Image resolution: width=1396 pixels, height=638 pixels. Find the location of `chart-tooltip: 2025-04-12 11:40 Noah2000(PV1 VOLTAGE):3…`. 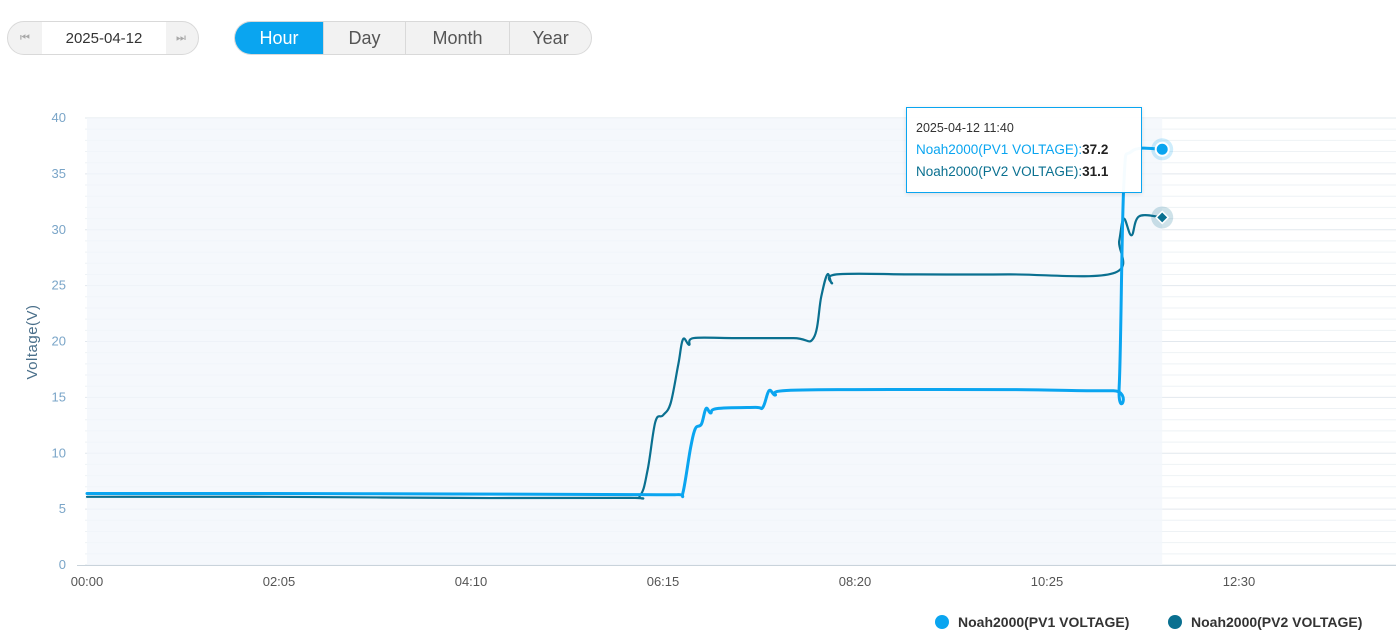

chart-tooltip: 2025-04-12 11:40 Noah2000(PV1 VOLTAGE):3… is located at coordinates (1024, 150).